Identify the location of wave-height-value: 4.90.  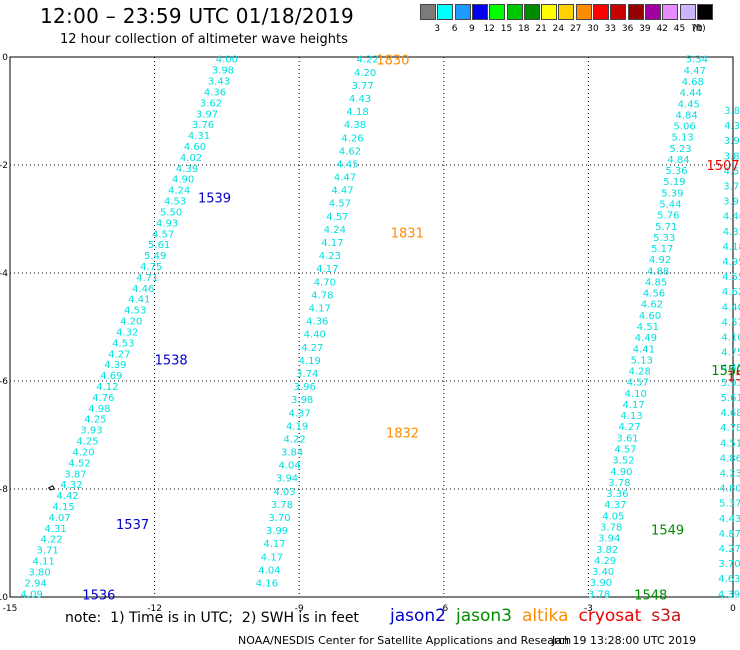
(183, 180).